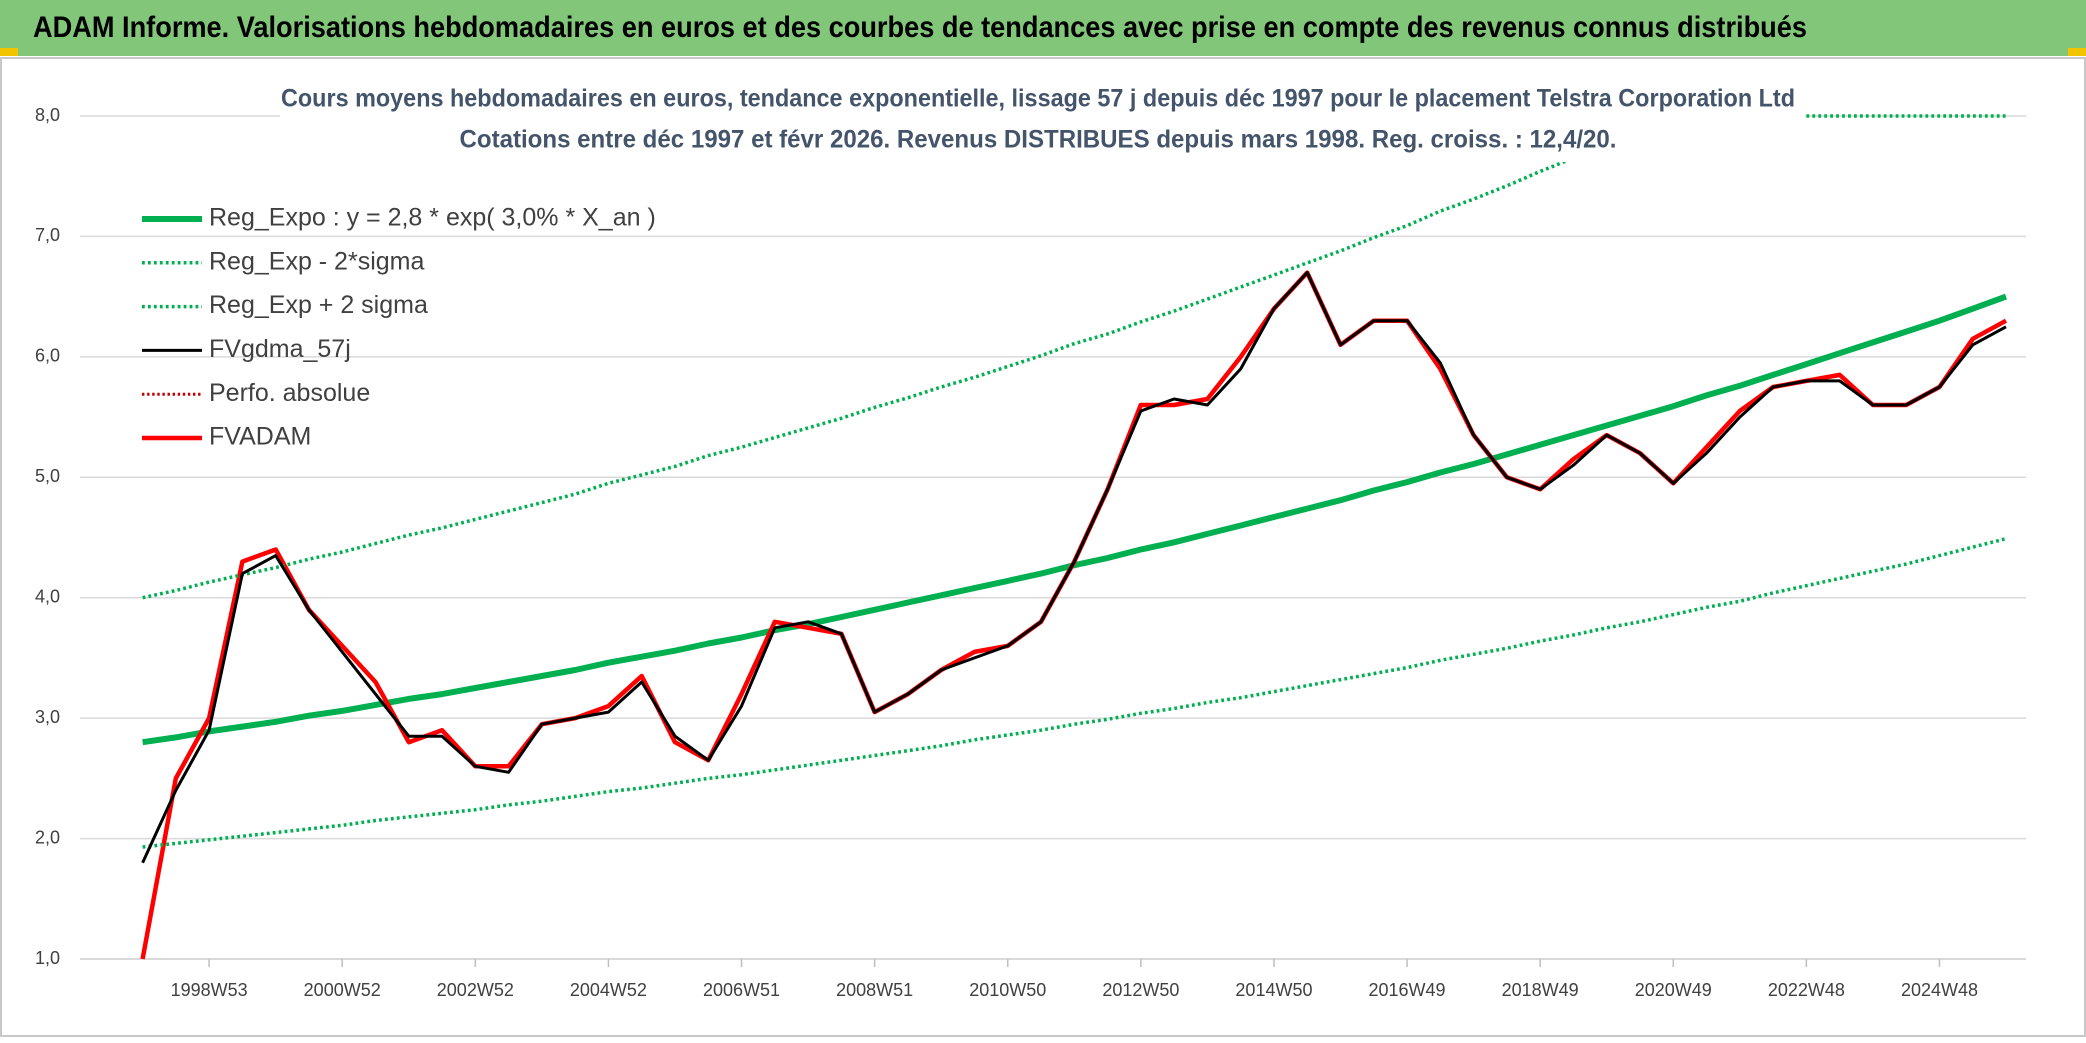 This screenshot has height=1043, width=2086. Describe the element at coordinates (1407, 990) in the screenshot. I see `x-tick-label: 2016W49` at that location.